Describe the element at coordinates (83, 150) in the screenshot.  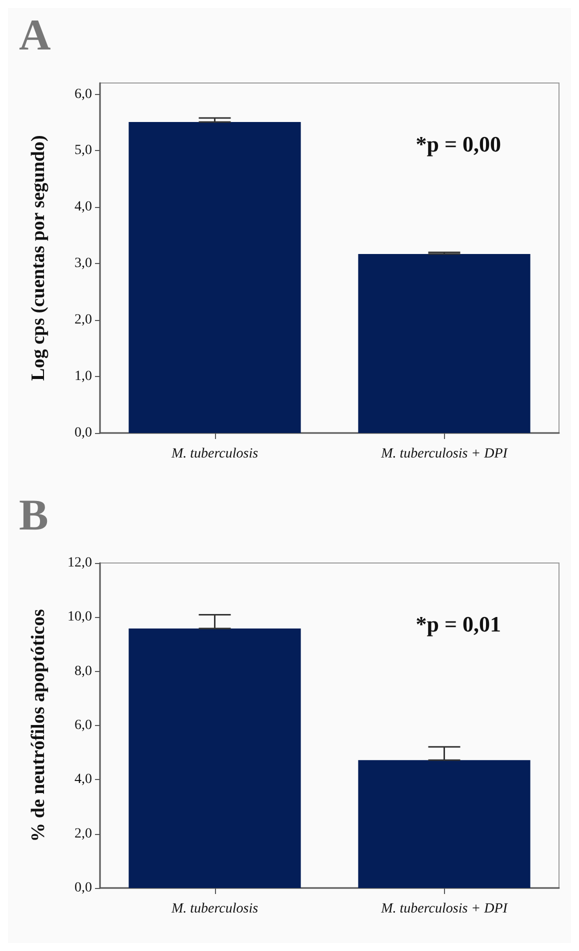
I see `y-tick-label: 5,0` at that location.